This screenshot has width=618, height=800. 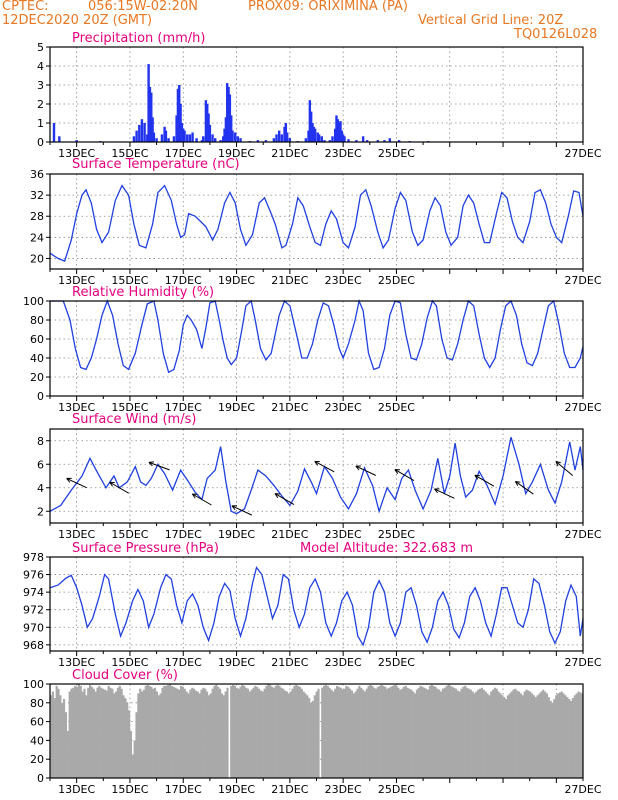 What do you see at coordinates (236, 407) in the screenshot?
I see `rh-xtick-label: 19DEC` at bounding box center [236, 407].